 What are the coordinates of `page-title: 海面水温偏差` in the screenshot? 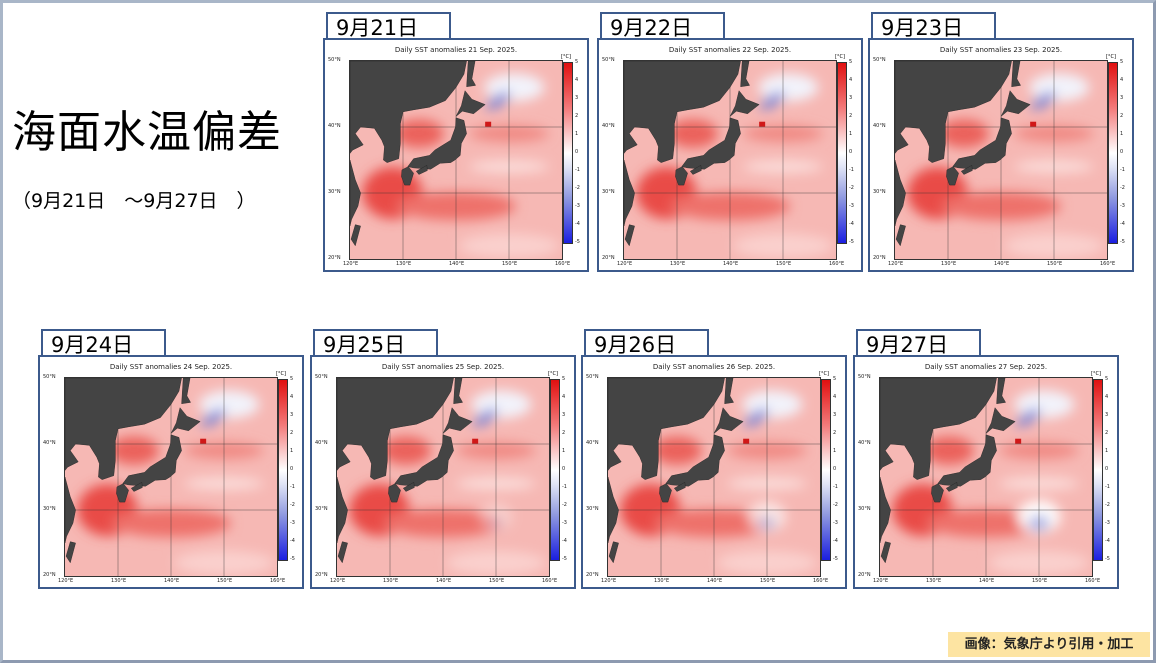 It's located at (147, 132).